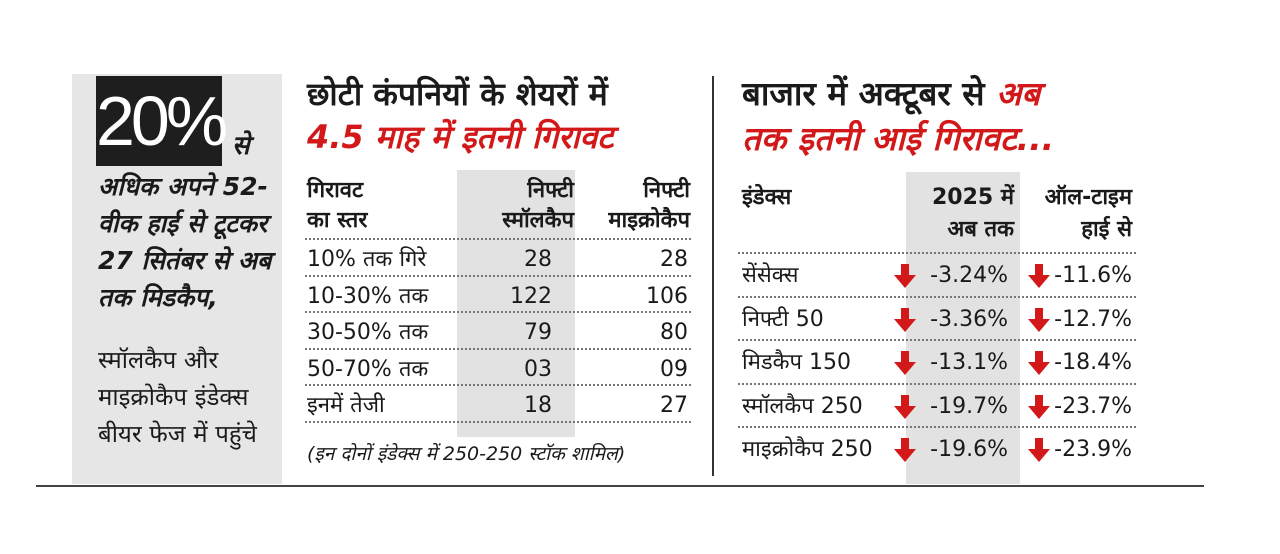  Describe the element at coordinates (807, 449) in the screenshot. I see `index-name-cell: माइक्रोकैप 250` at that location.